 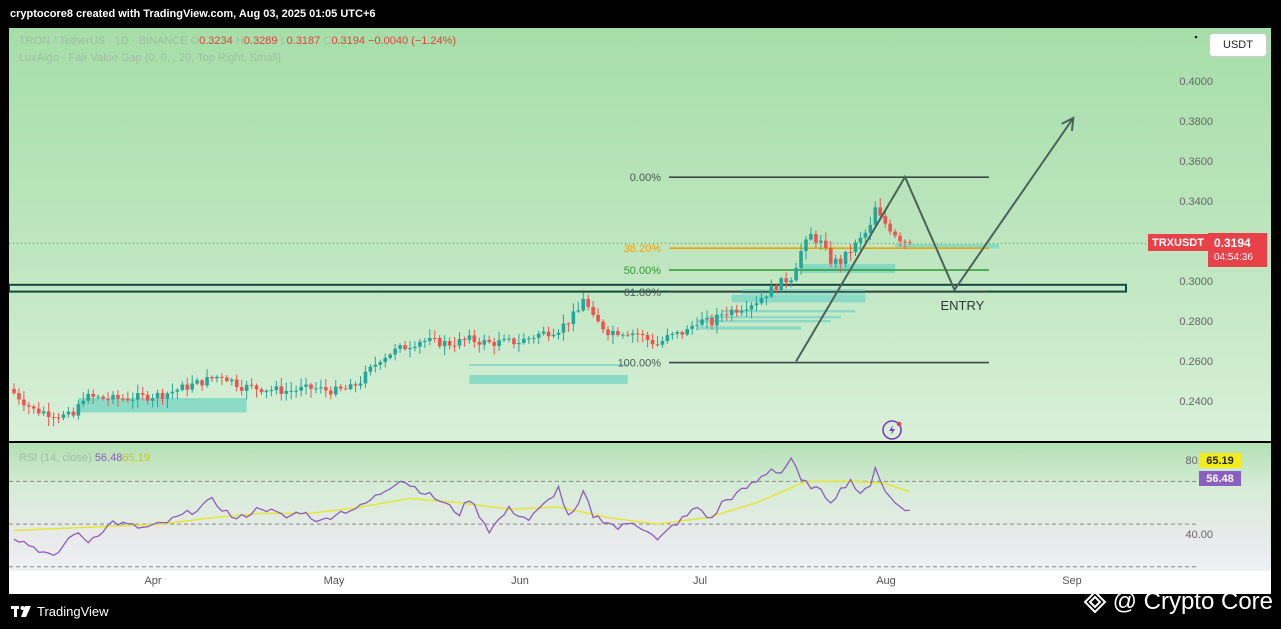 I want to click on lightning-circle, so click(x=892, y=430).